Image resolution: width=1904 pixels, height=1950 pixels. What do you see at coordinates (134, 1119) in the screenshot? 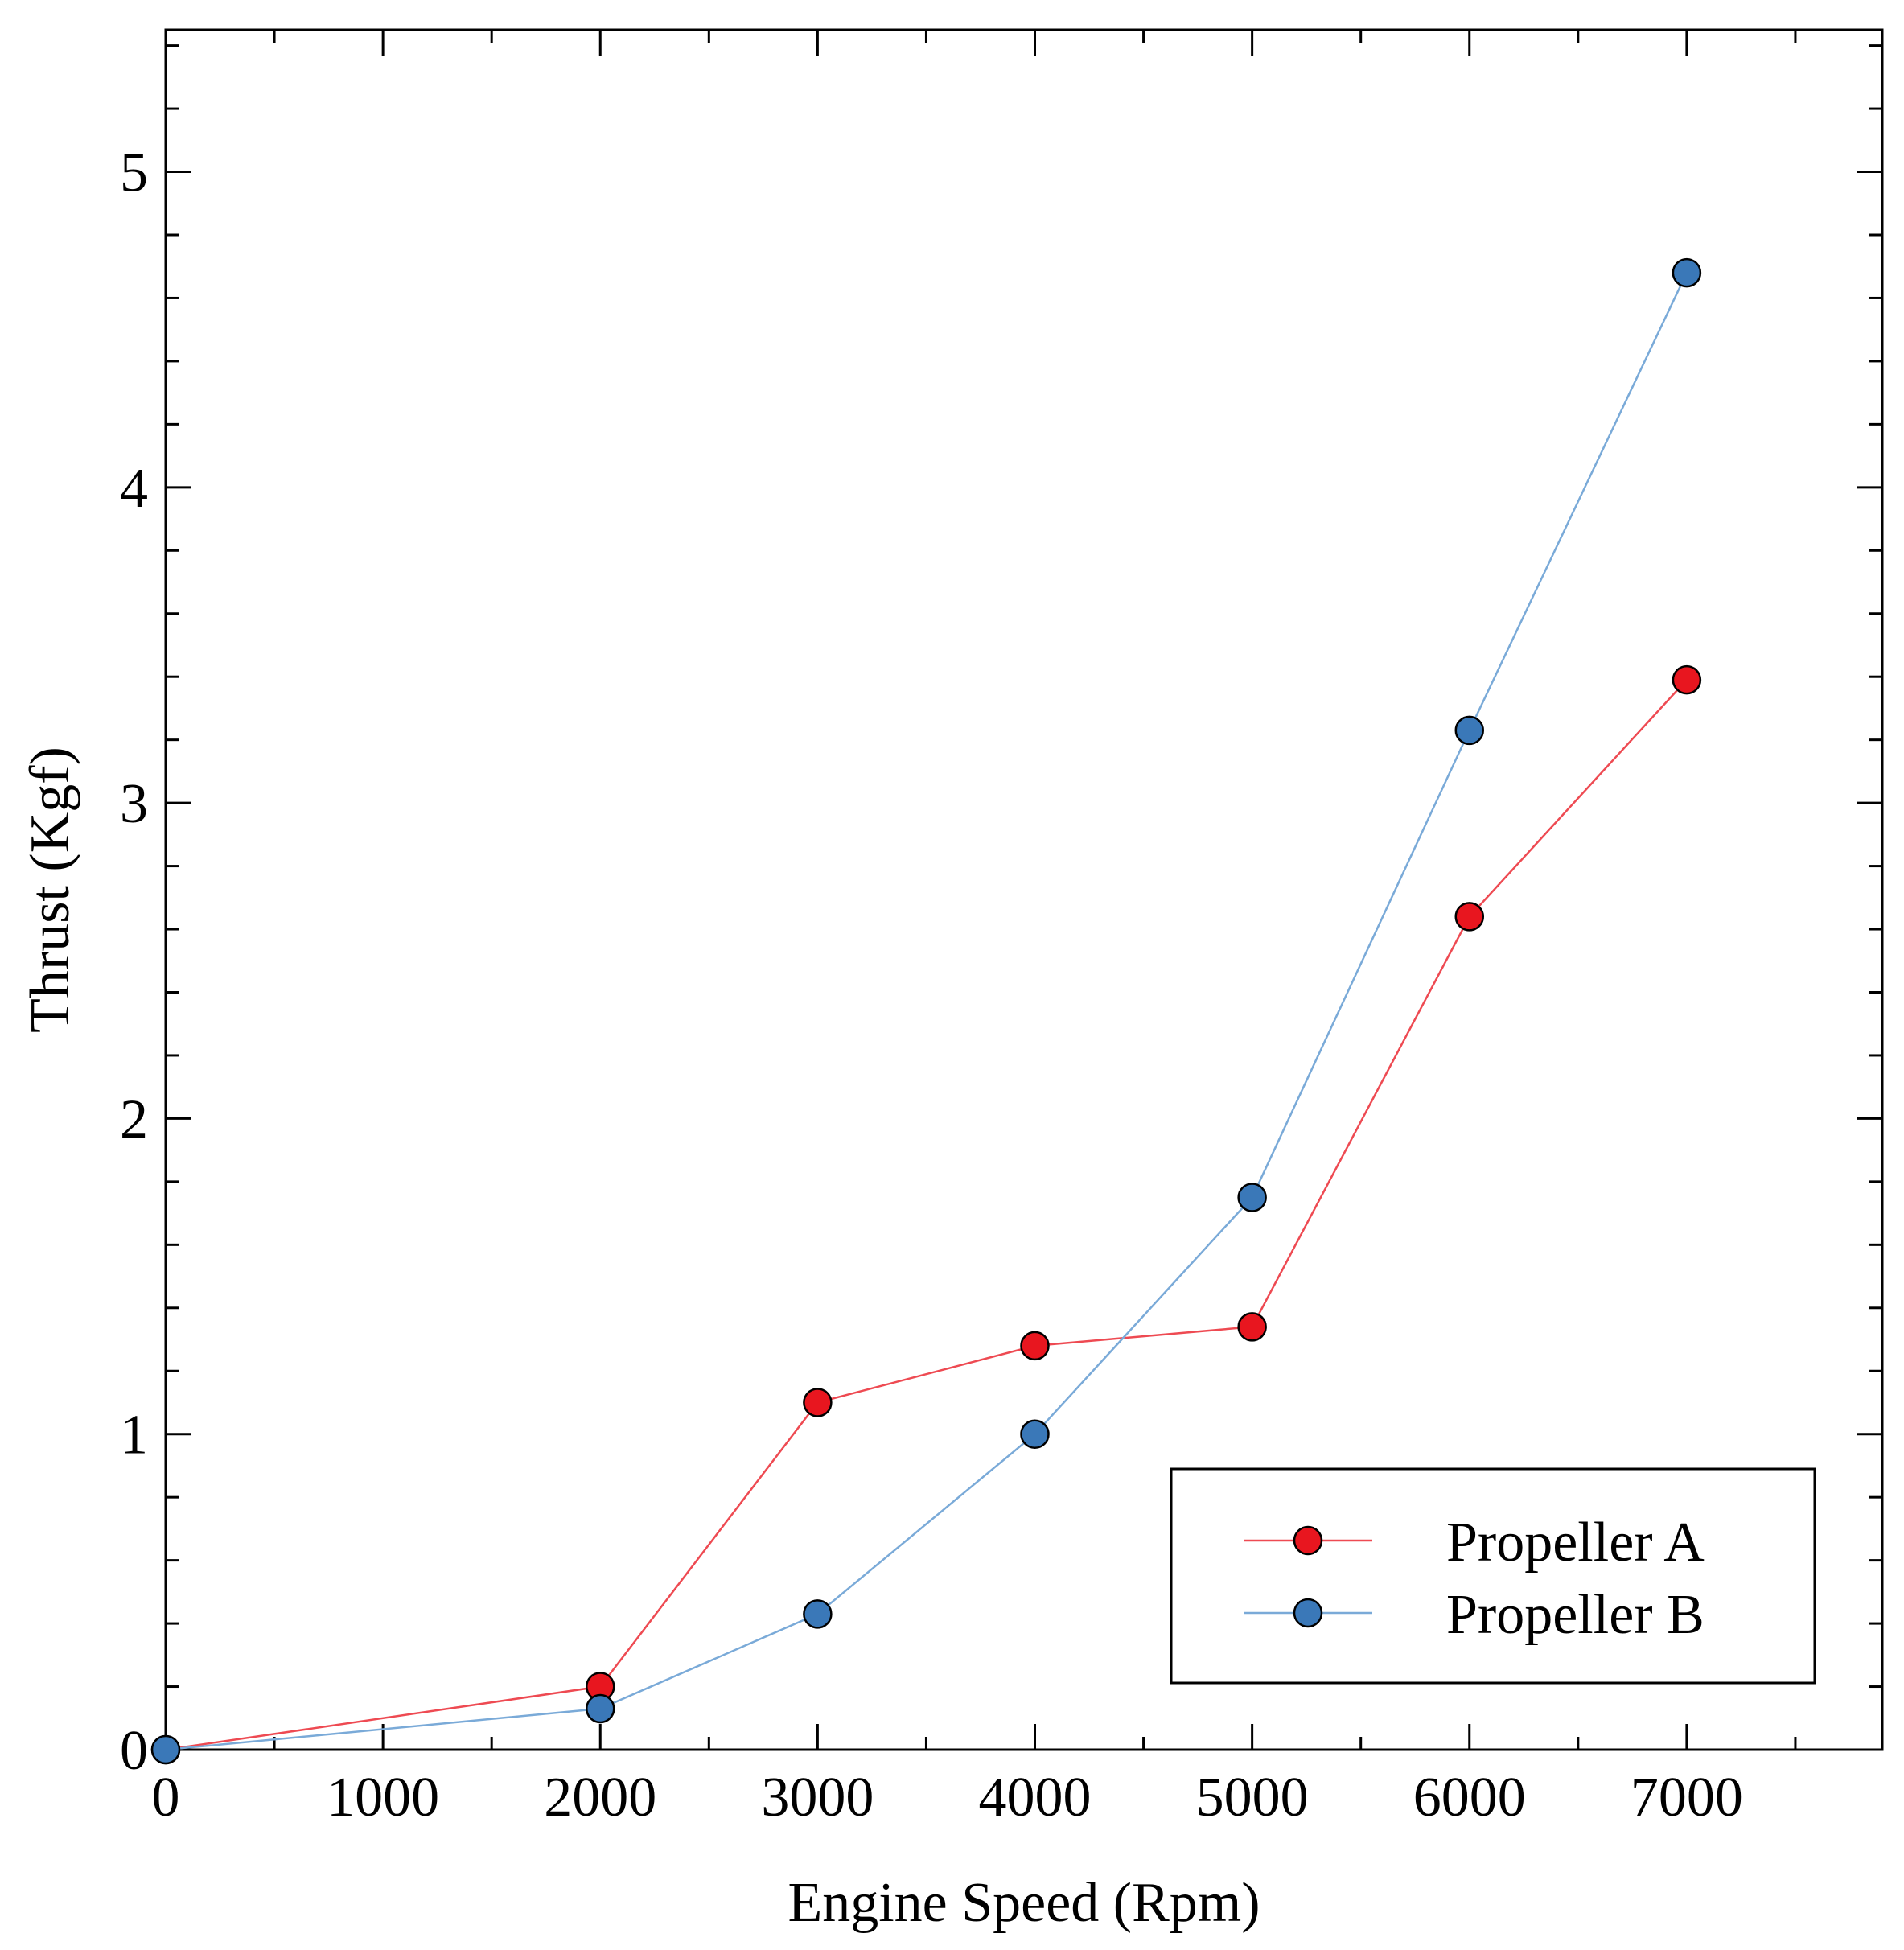
I see `y-tick-label-2: 2` at bounding box center [134, 1119].